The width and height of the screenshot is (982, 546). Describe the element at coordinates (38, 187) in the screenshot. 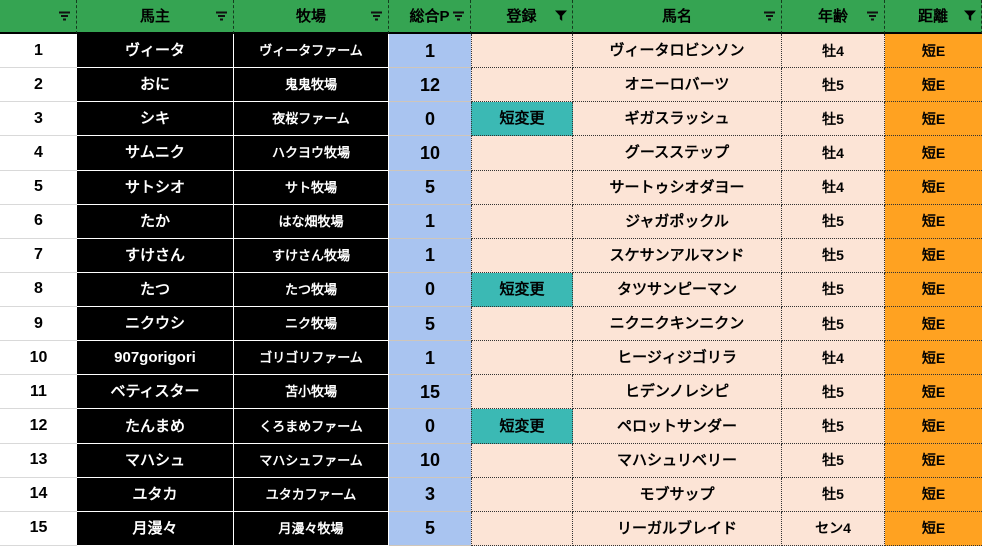

I see `row-number-cell: 5` at that location.